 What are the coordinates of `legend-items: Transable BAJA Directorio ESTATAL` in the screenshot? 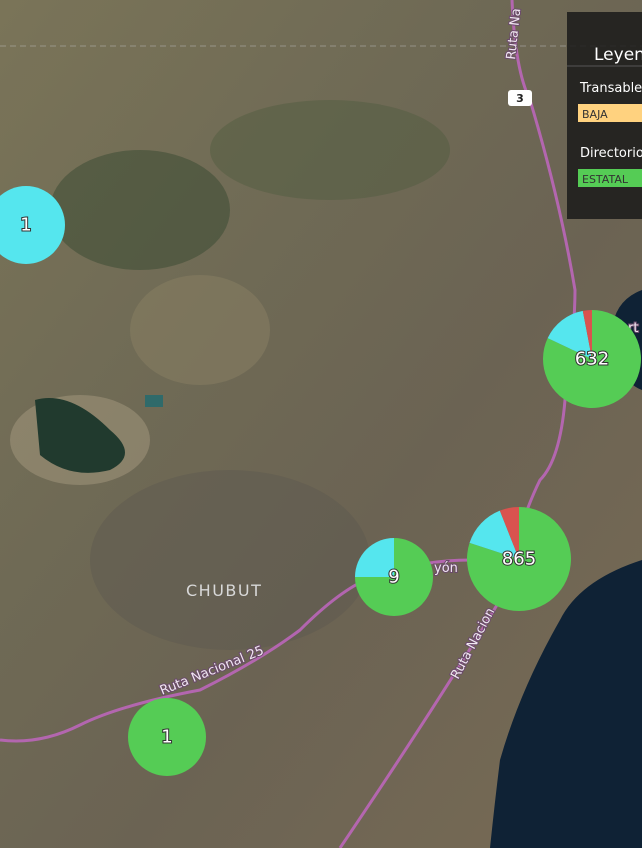 It's located at (610, 134).